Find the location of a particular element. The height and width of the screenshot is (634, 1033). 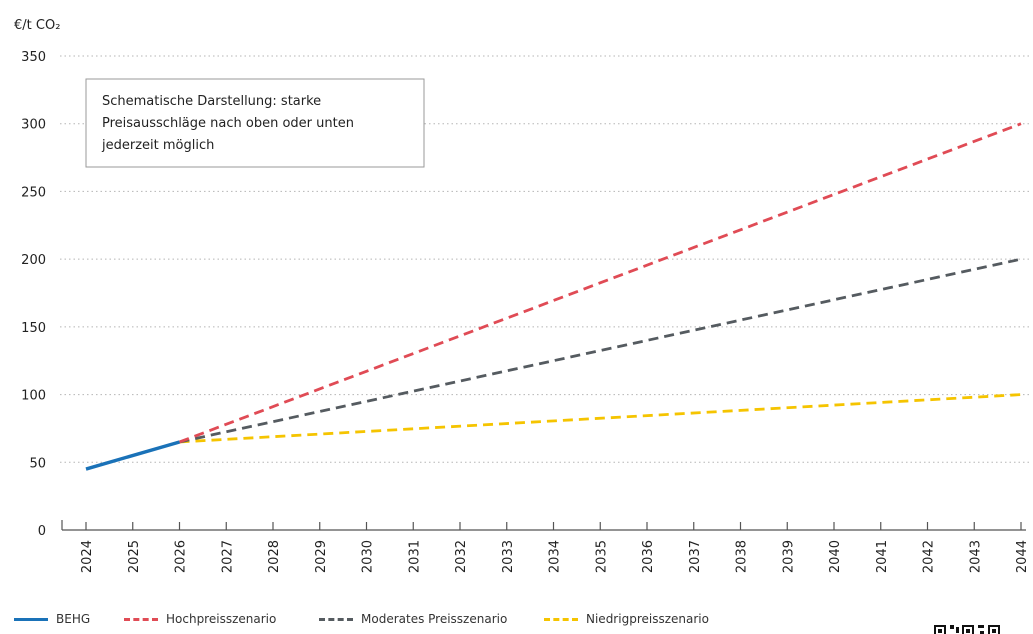

qr-code is located at coordinates (979, 628).